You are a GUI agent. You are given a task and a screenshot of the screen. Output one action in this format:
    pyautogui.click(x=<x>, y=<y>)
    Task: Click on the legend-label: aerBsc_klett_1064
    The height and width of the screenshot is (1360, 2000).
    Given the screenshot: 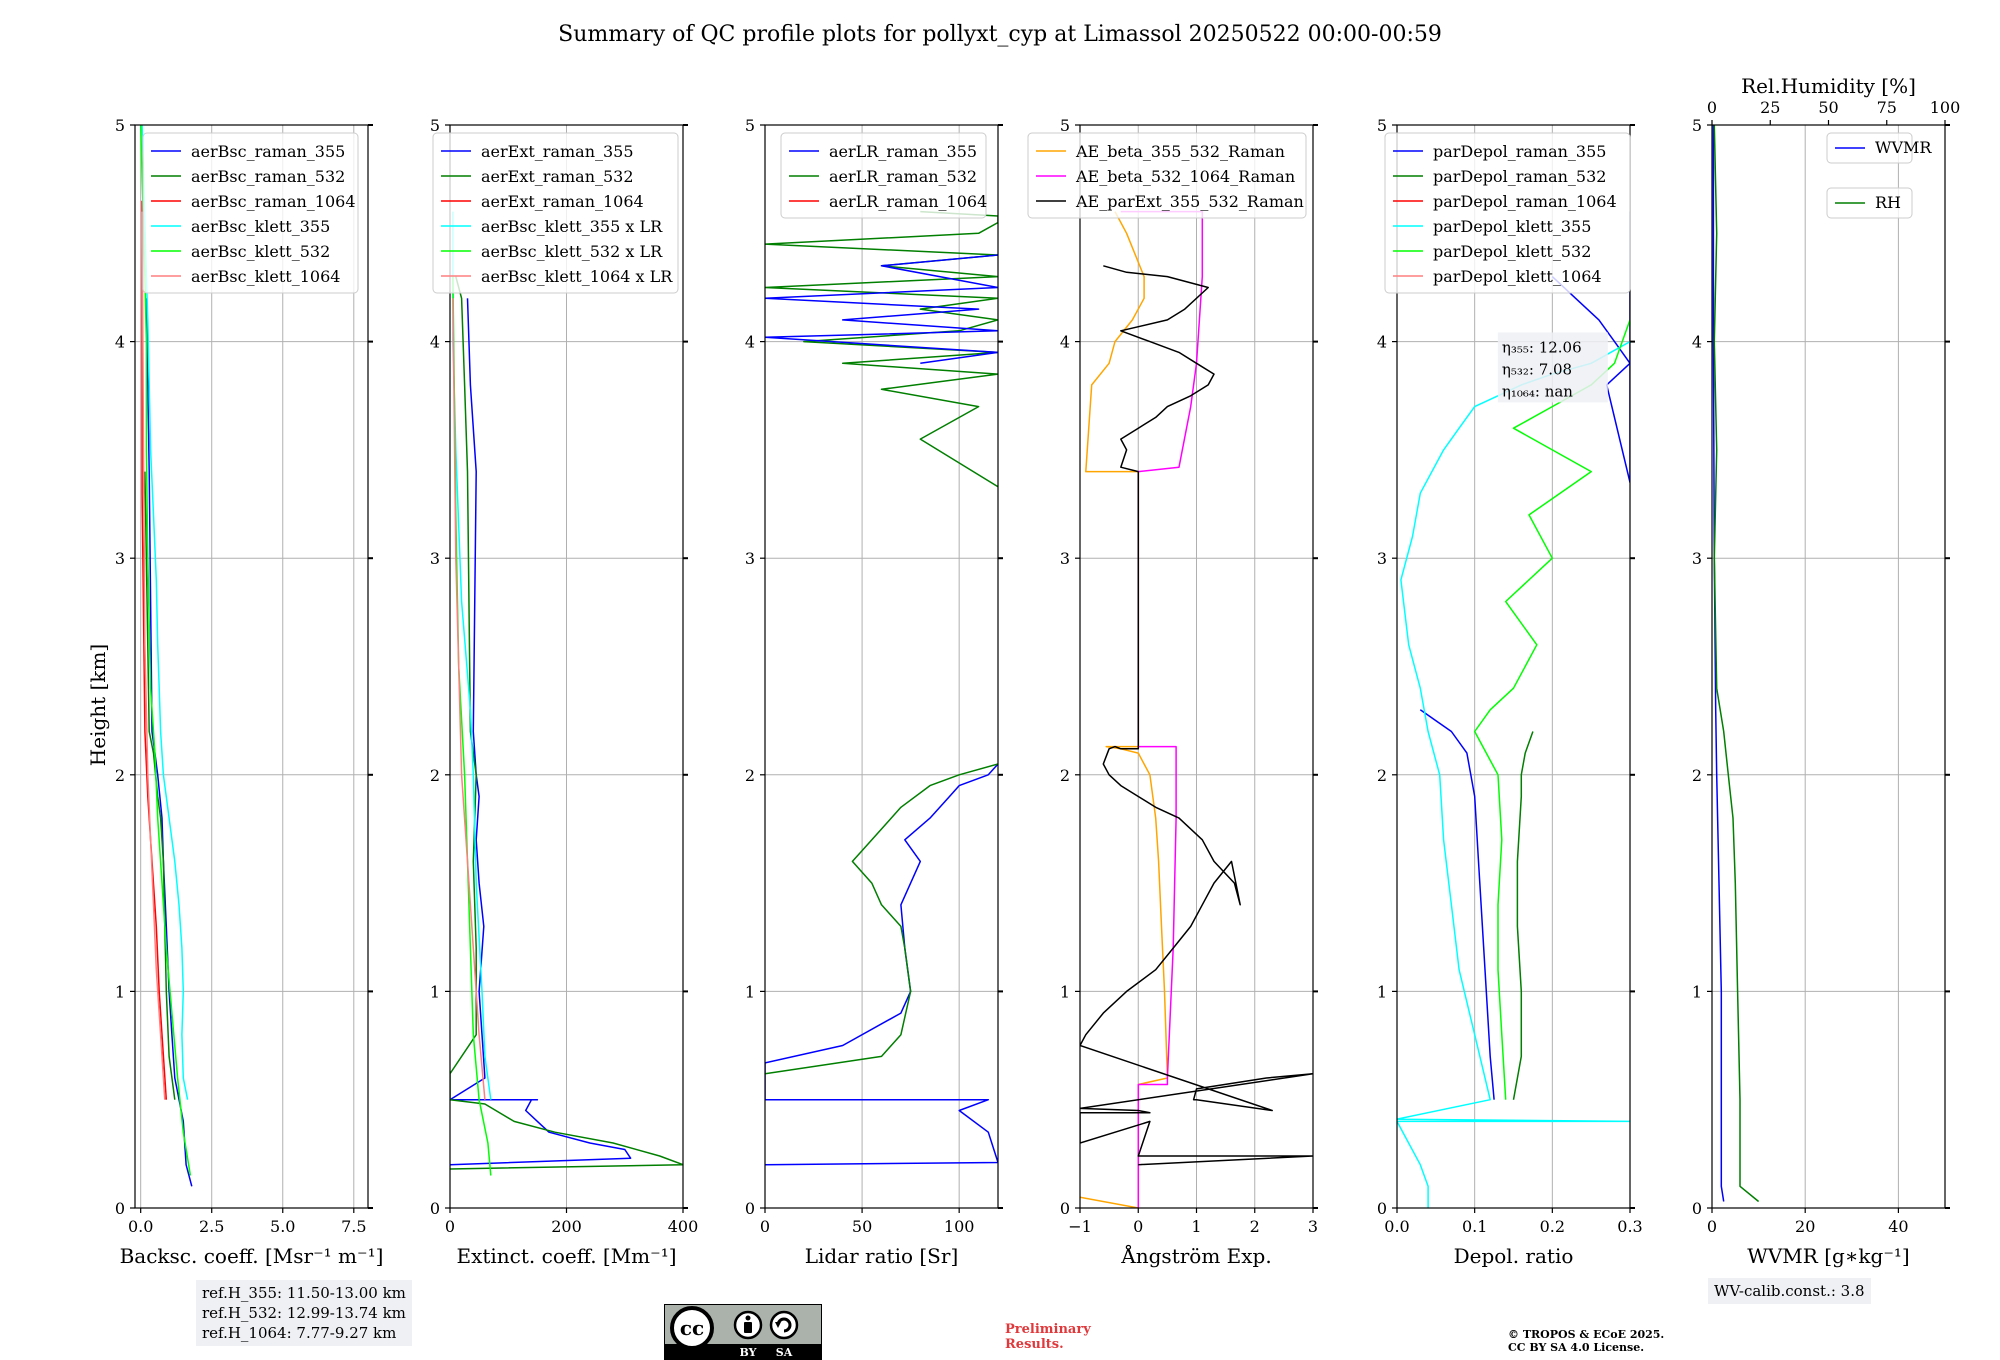 What is the action you would take?
    pyautogui.click(x=265, y=276)
    